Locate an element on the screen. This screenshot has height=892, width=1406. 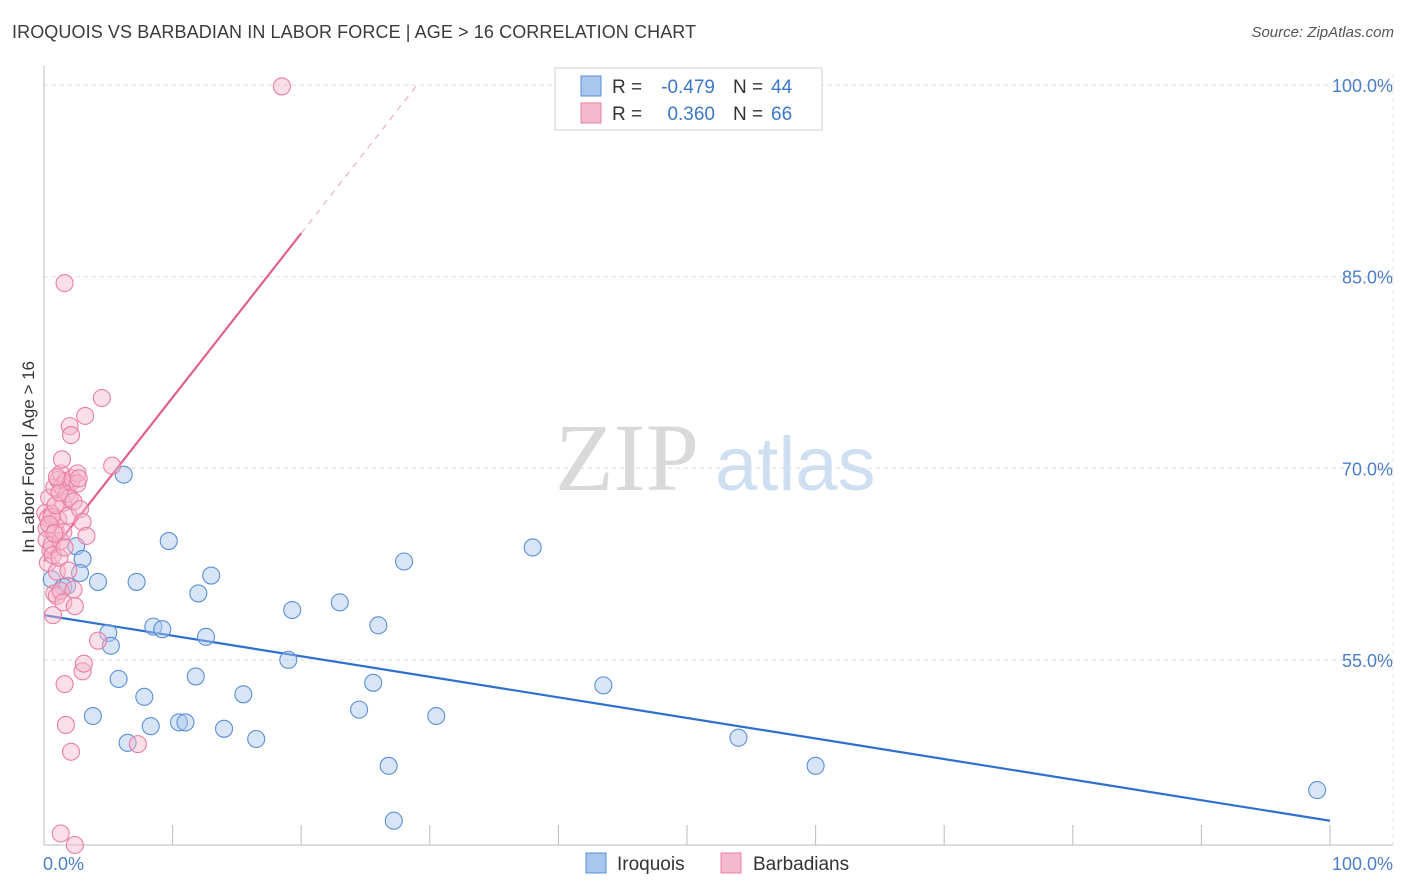
y-axis-label: In Labor Force | Age > 16 is located at coordinates (28, 457).